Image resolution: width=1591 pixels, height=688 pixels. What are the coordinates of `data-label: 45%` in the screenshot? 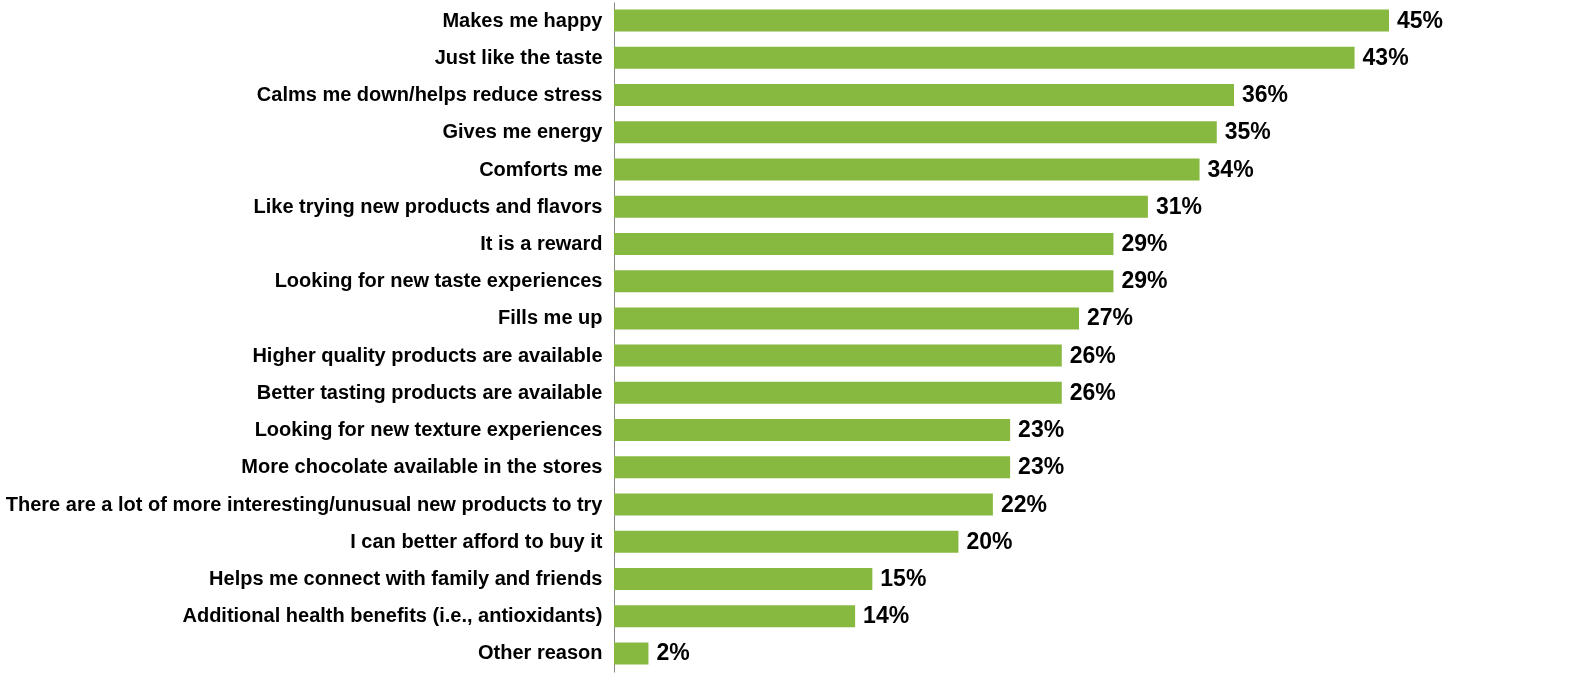 It's located at (1420, 19).